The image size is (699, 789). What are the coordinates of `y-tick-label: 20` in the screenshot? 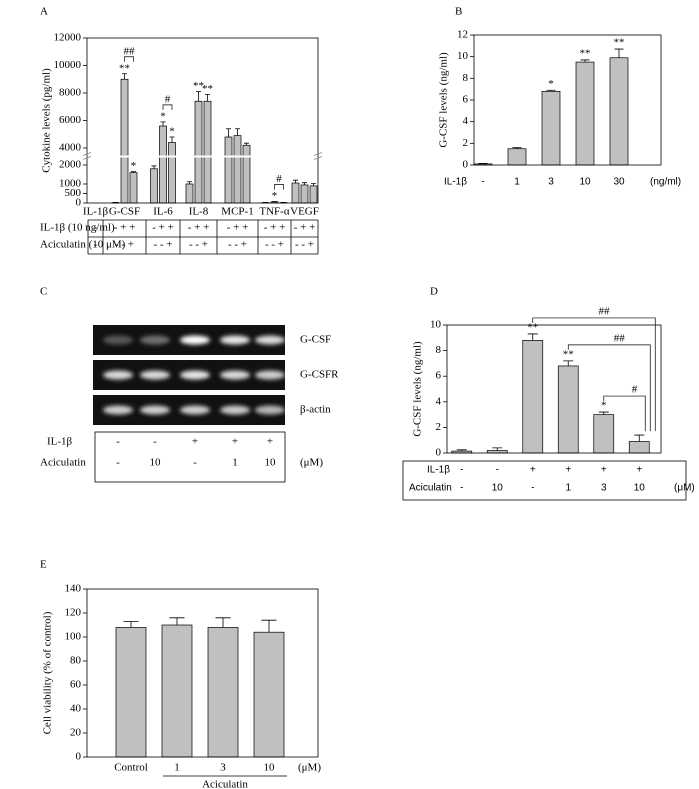 It's located at (76, 733).